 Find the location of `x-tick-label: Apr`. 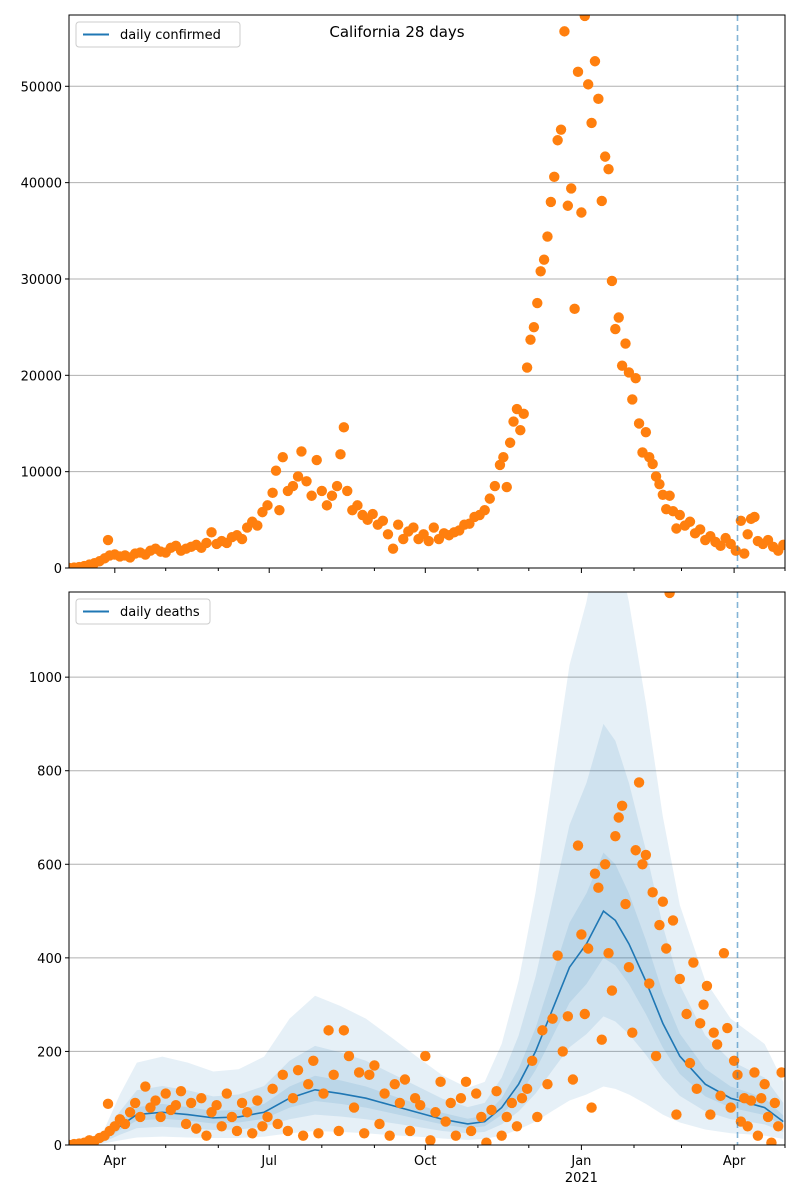

x-tick-label: Apr is located at coordinates (115, 1161).